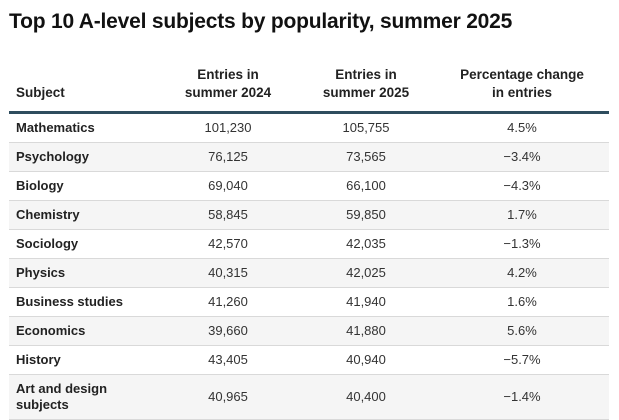  I want to click on entries-2024-cell: 40,315, so click(228, 273).